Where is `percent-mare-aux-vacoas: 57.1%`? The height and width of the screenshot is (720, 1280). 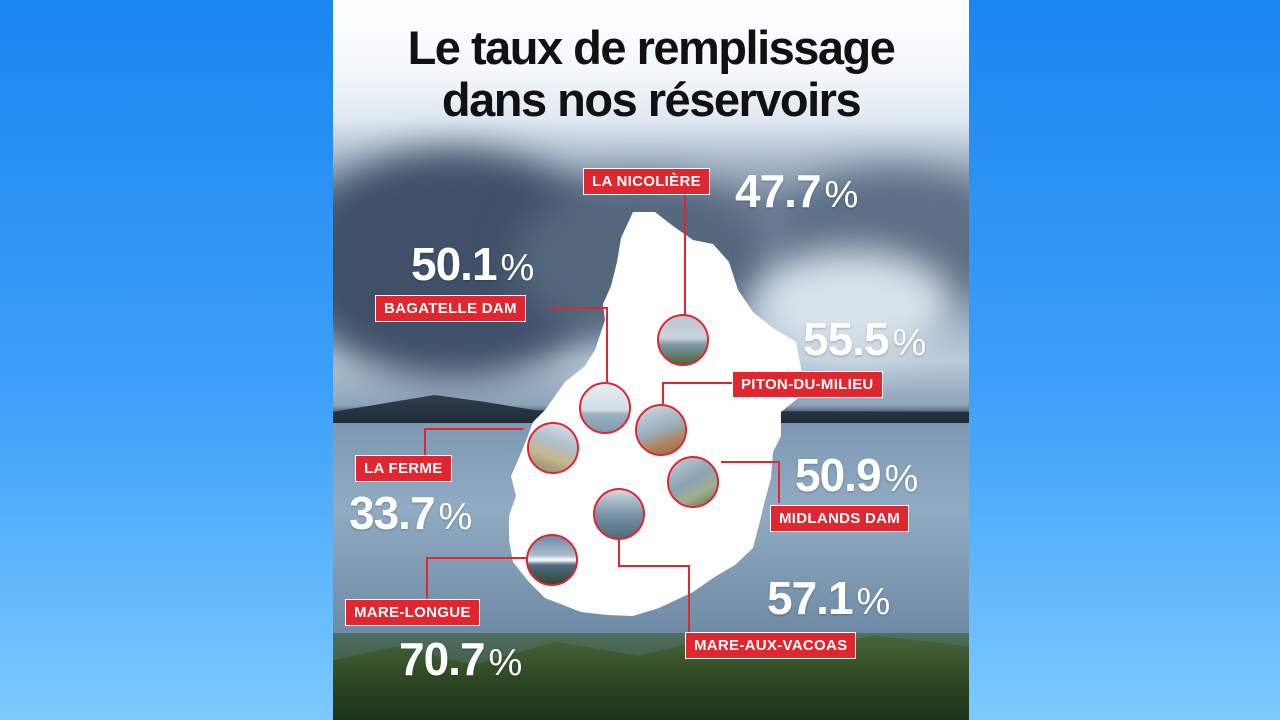 percent-mare-aux-vacoas: 57.1% is located at coordinates (829, 598).